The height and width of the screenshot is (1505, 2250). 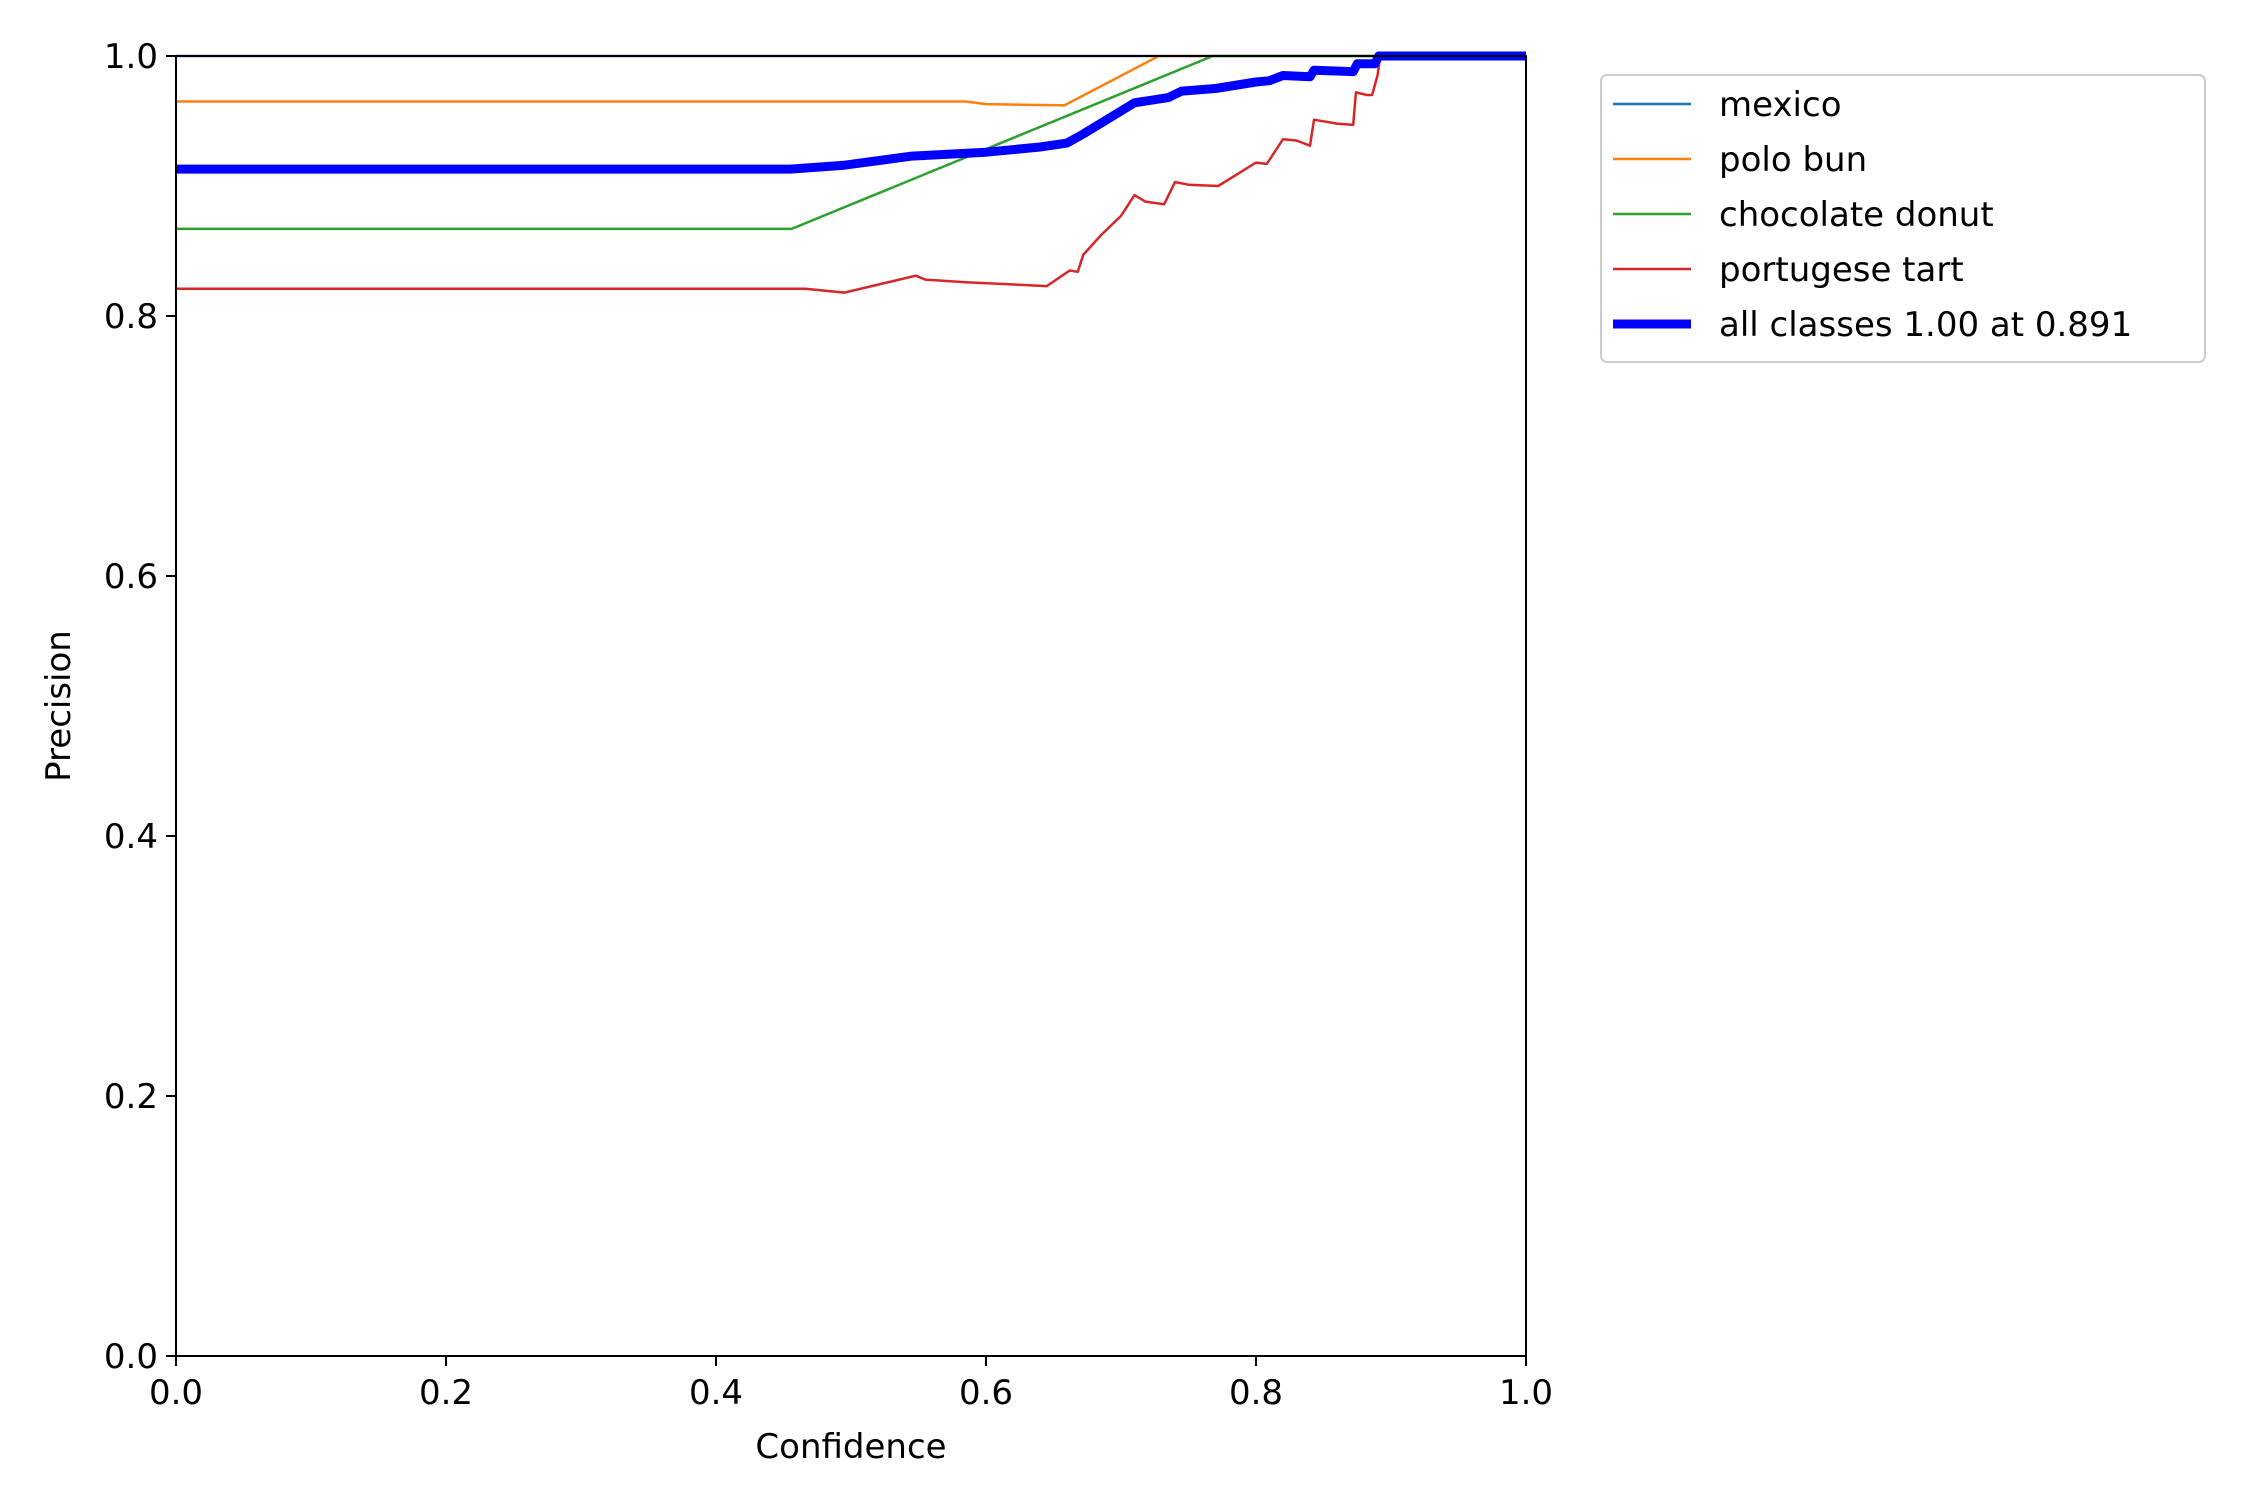 What do you see at coordinates (131, 837) in the screenshot?
I see `y-tick-label-2: 0.4` at bounding box center [131, 837].